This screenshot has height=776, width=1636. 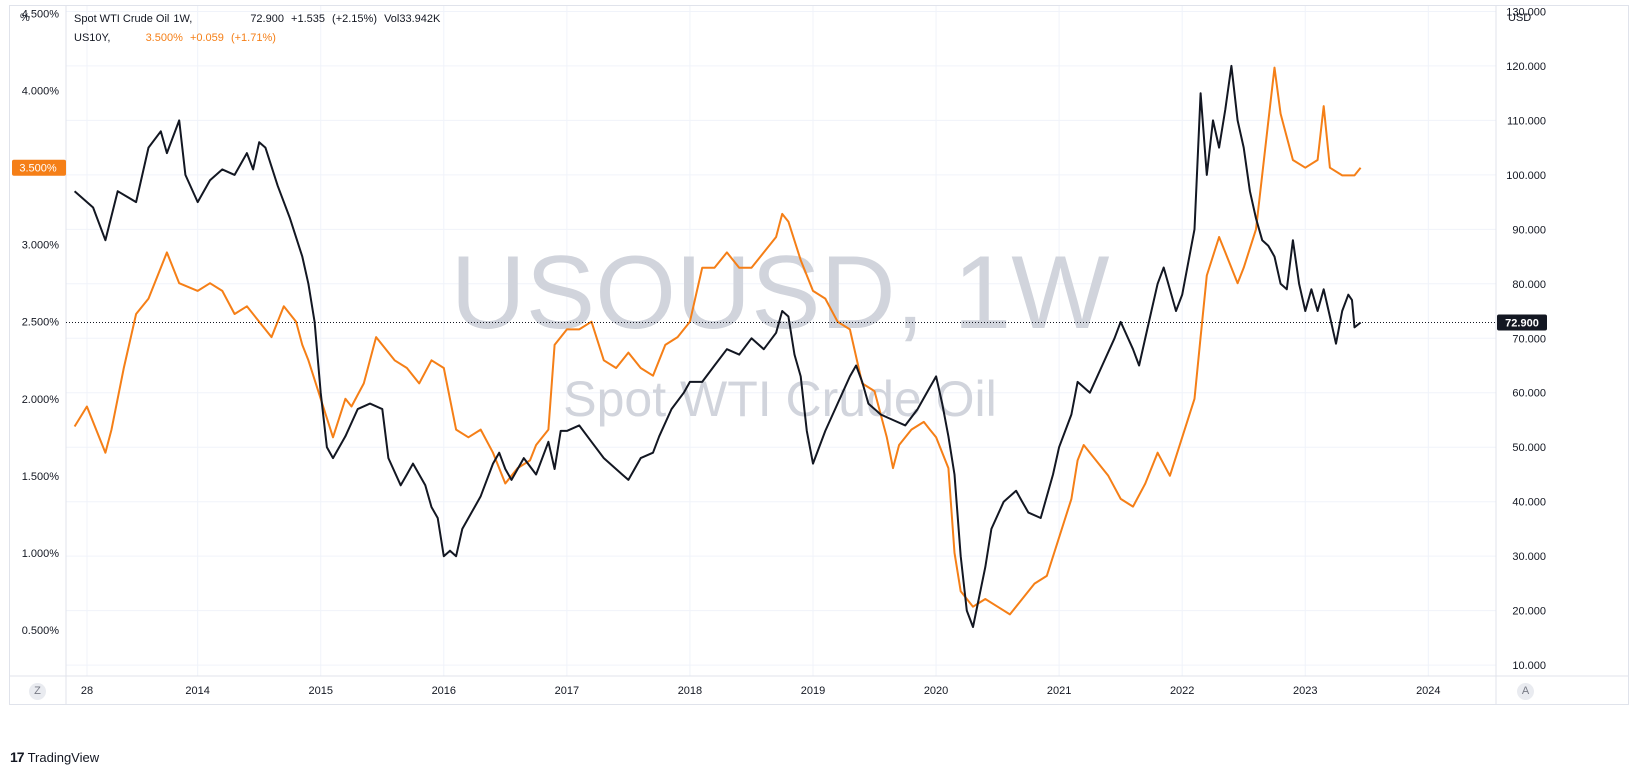 What do you see at coordinates (41, 400) in the screenshot?
I see `left-tick-label: 2.000%` at bounding box center [41, 400].